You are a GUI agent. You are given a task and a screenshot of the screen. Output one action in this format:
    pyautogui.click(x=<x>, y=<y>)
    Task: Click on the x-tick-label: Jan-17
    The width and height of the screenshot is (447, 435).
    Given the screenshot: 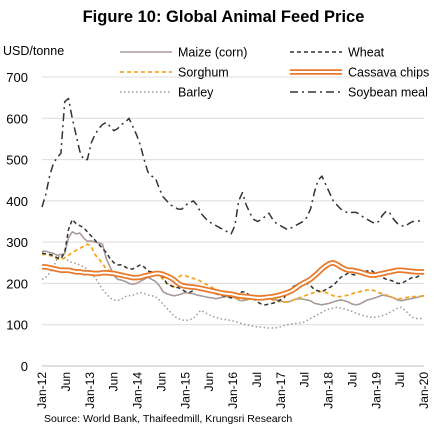 What is the action you would take?
    pyautogui.click(x=281, y=390)
    